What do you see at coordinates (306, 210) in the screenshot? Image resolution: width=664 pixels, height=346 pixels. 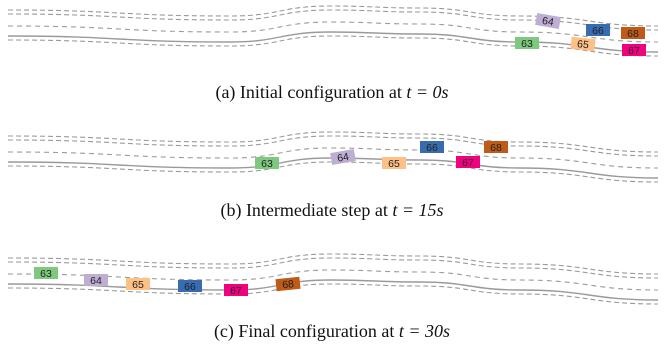 I see `caption-b-text: (b) Intermediate step at` at bounding box center [306, 210].